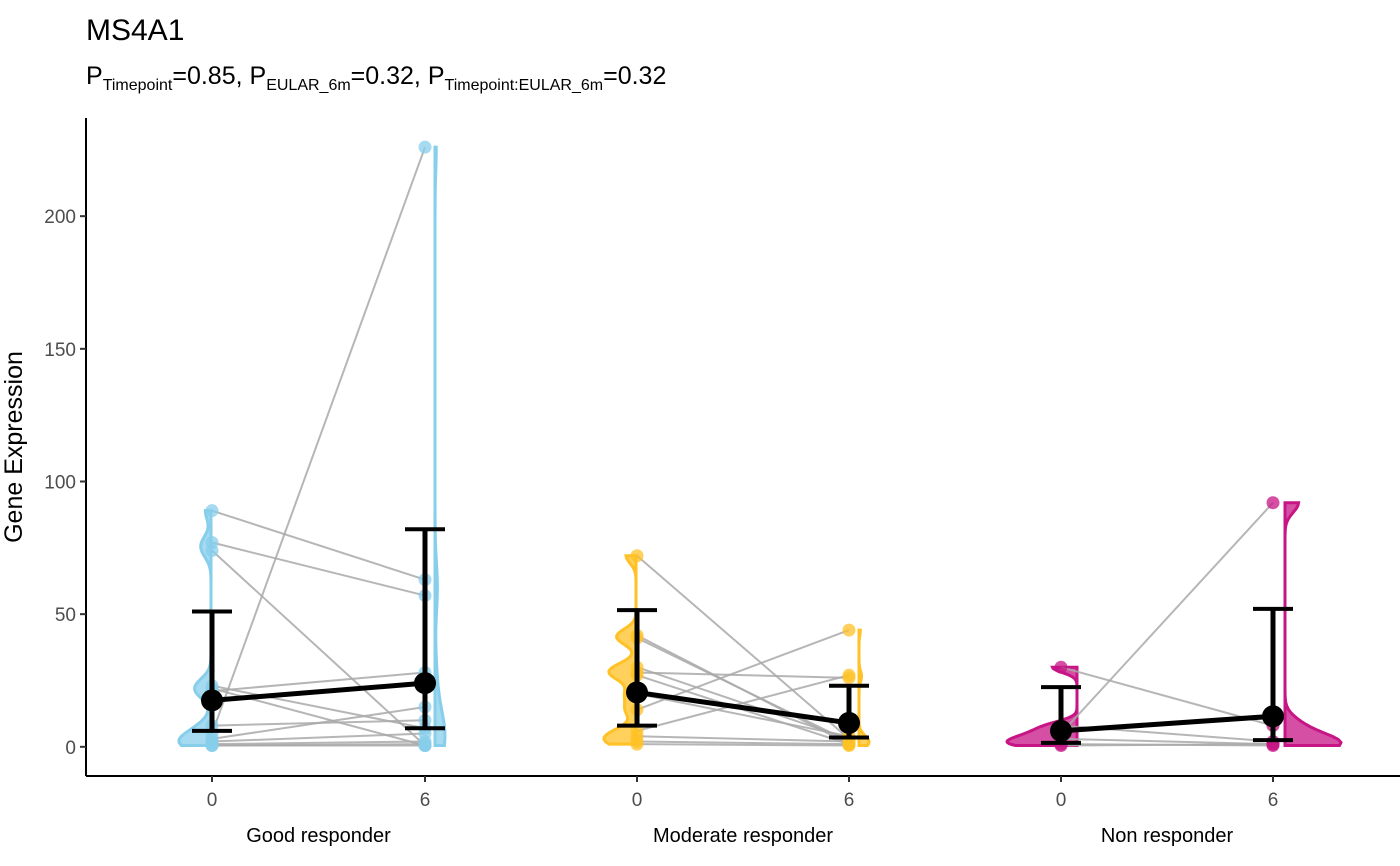 This screenshot has width=1400, height=866. What do you see at coordinates (60, 217) in the screenshot?
I see `y-tick-label: 200` at bounding box center [60, 217].